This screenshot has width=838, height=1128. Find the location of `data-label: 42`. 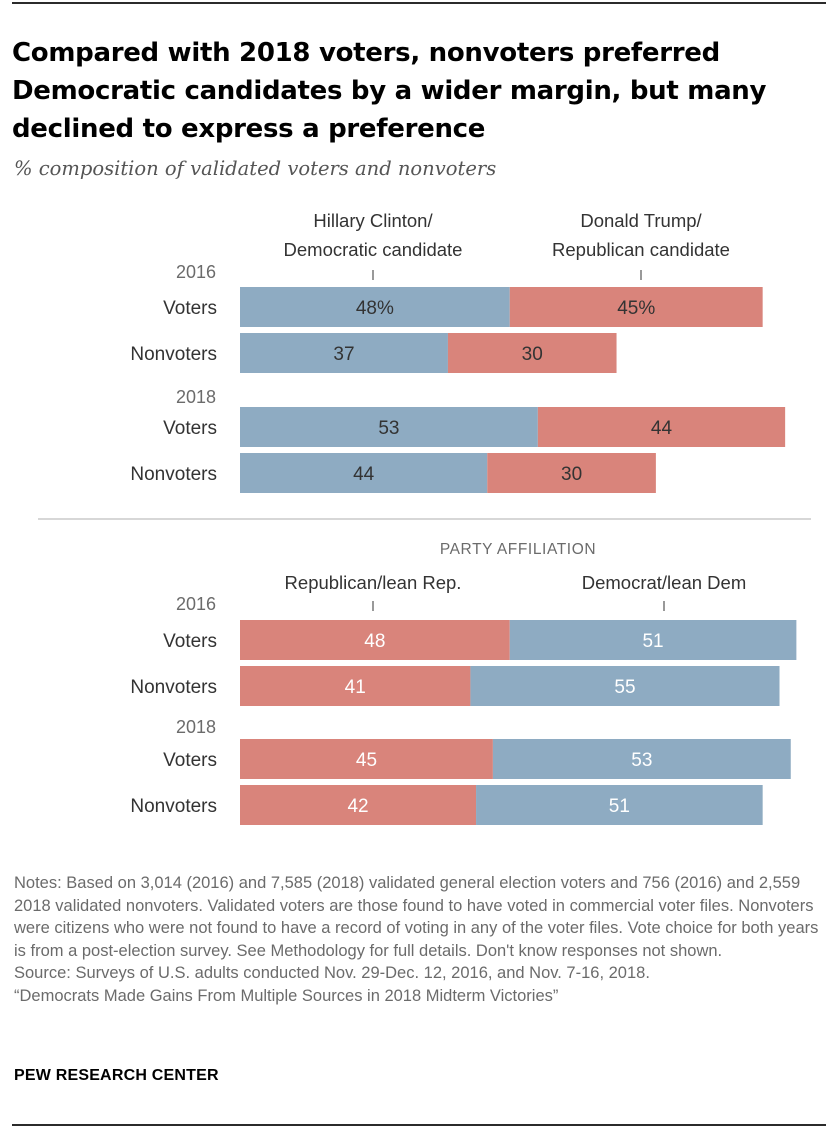

data-label: 42 is located at coordinates (357, 806).